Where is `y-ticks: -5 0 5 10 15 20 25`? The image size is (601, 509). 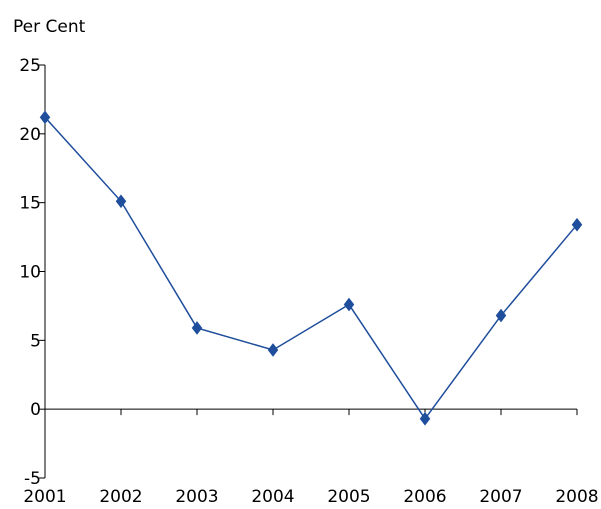
y-ticks: -5 0 5 10 15 20 25 is located at coordinates (32, 272).